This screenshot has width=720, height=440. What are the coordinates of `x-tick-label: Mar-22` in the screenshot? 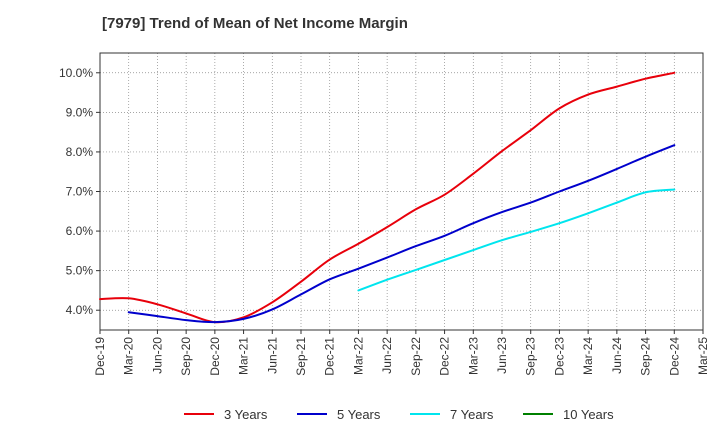 It's located at (358, 356).